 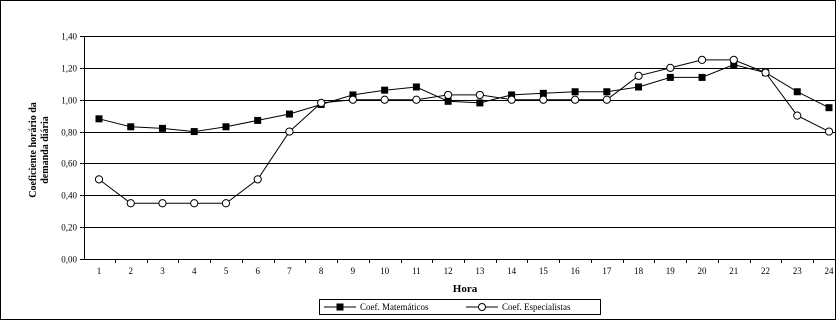 What do you see at coordinates (733, 271) in the screenshot?
I see `x-tick-label: 21` at bounding box center [733, 271].